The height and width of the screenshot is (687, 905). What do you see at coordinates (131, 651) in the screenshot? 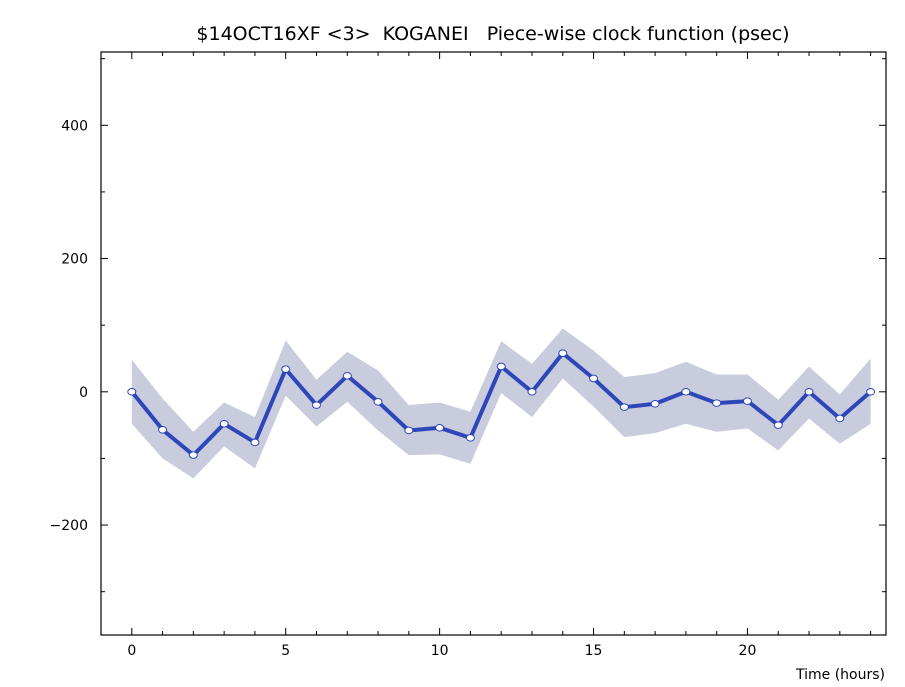
I see `x-tick-label: 0` at bounding box center [131, 651].